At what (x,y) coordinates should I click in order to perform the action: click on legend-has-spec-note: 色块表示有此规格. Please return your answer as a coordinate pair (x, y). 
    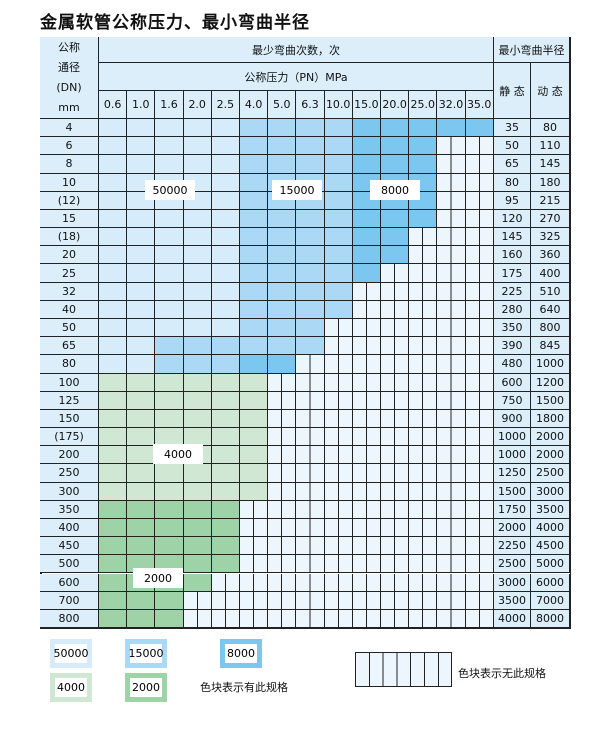
    Looking at the image, I should click on (244, 687).